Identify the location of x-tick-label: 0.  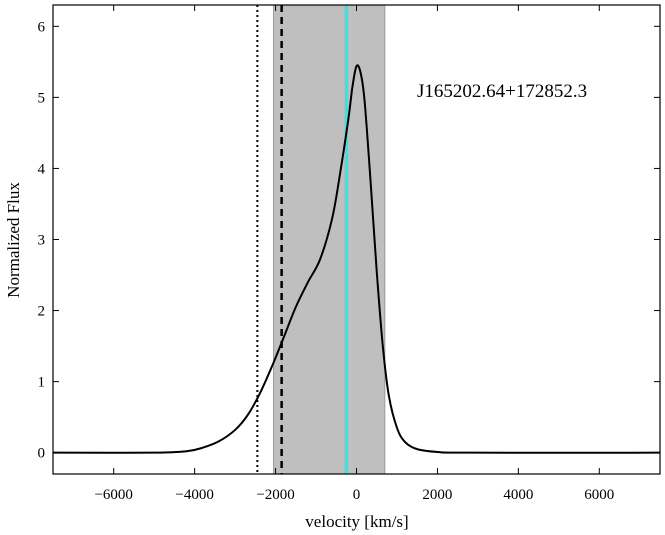
(357, 495).